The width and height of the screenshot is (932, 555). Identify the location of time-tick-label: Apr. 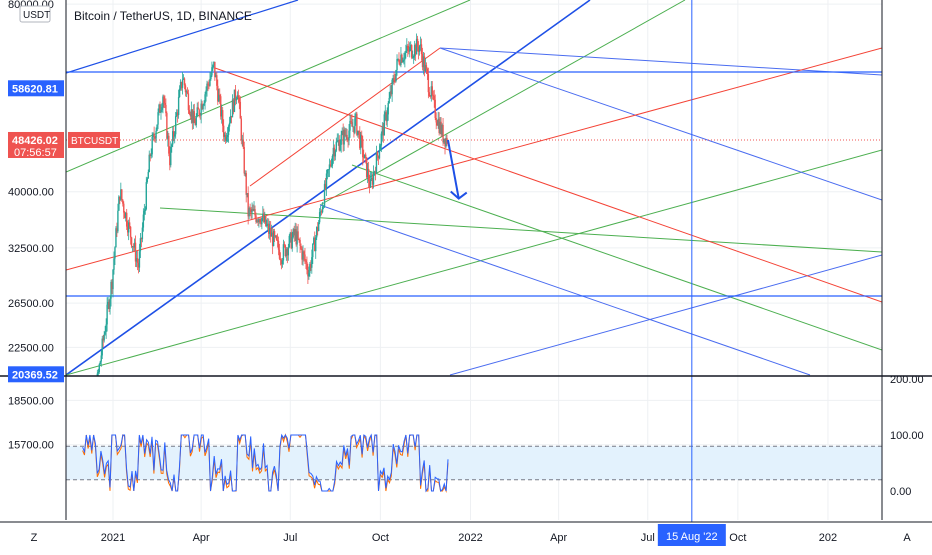
(201, 538).